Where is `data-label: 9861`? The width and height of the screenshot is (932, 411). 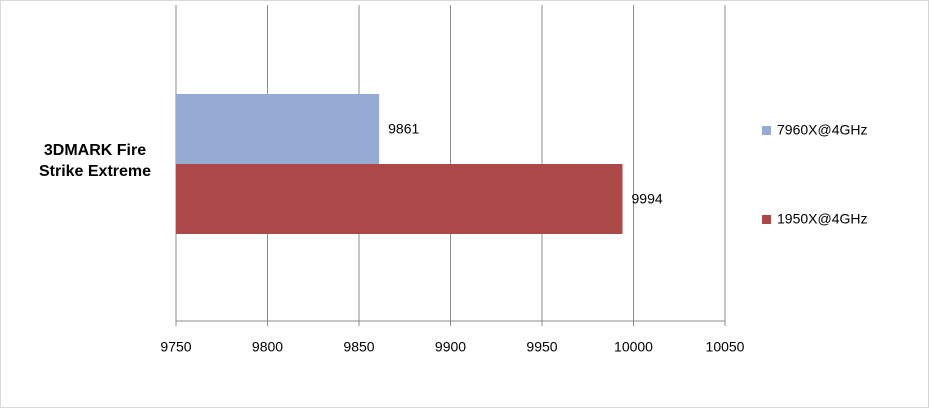
data-label: 9861 is located at coordinates (403, 129).